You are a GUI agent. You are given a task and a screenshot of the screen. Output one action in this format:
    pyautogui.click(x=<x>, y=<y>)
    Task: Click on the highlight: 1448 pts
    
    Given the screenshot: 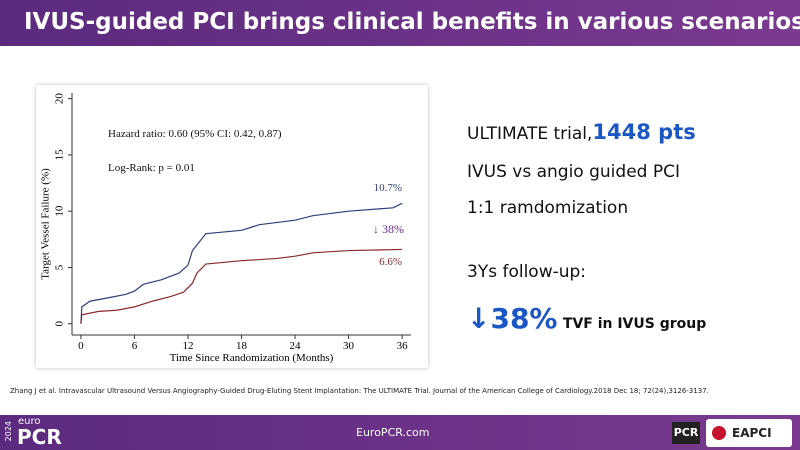 What is the action you would take?
    pyautogui.click(x=644, y=132)
    